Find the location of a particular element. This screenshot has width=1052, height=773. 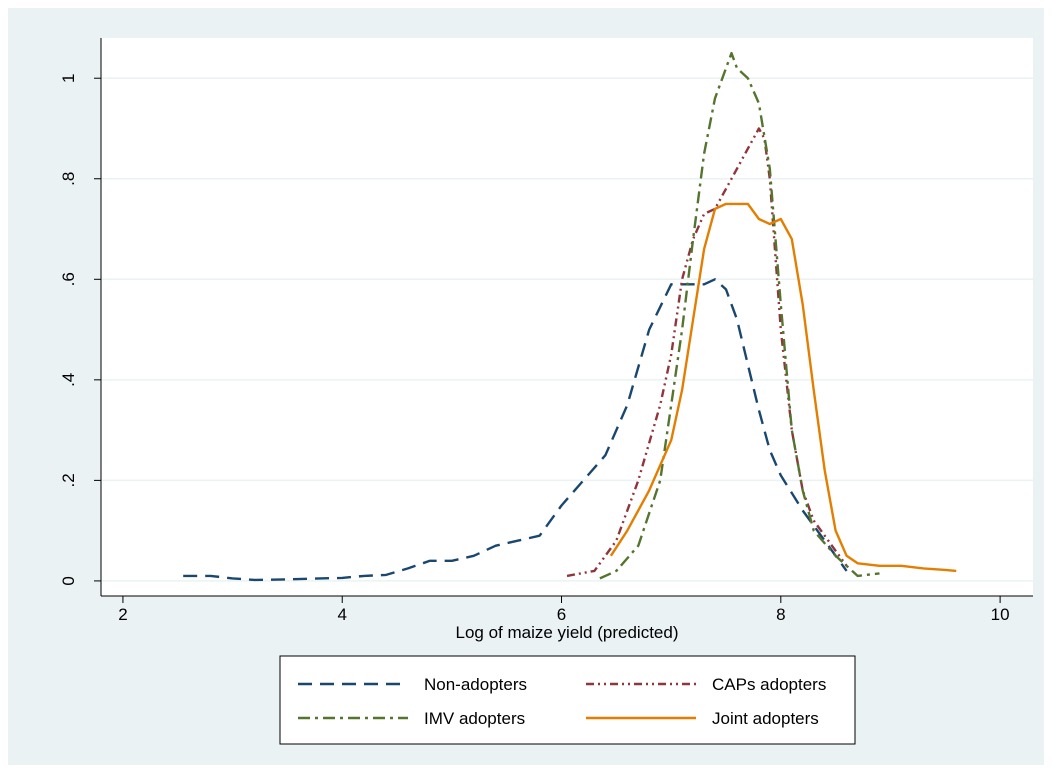

x-axis-title: Log of maize yield (predicted) is located at coordinates (566, 632).